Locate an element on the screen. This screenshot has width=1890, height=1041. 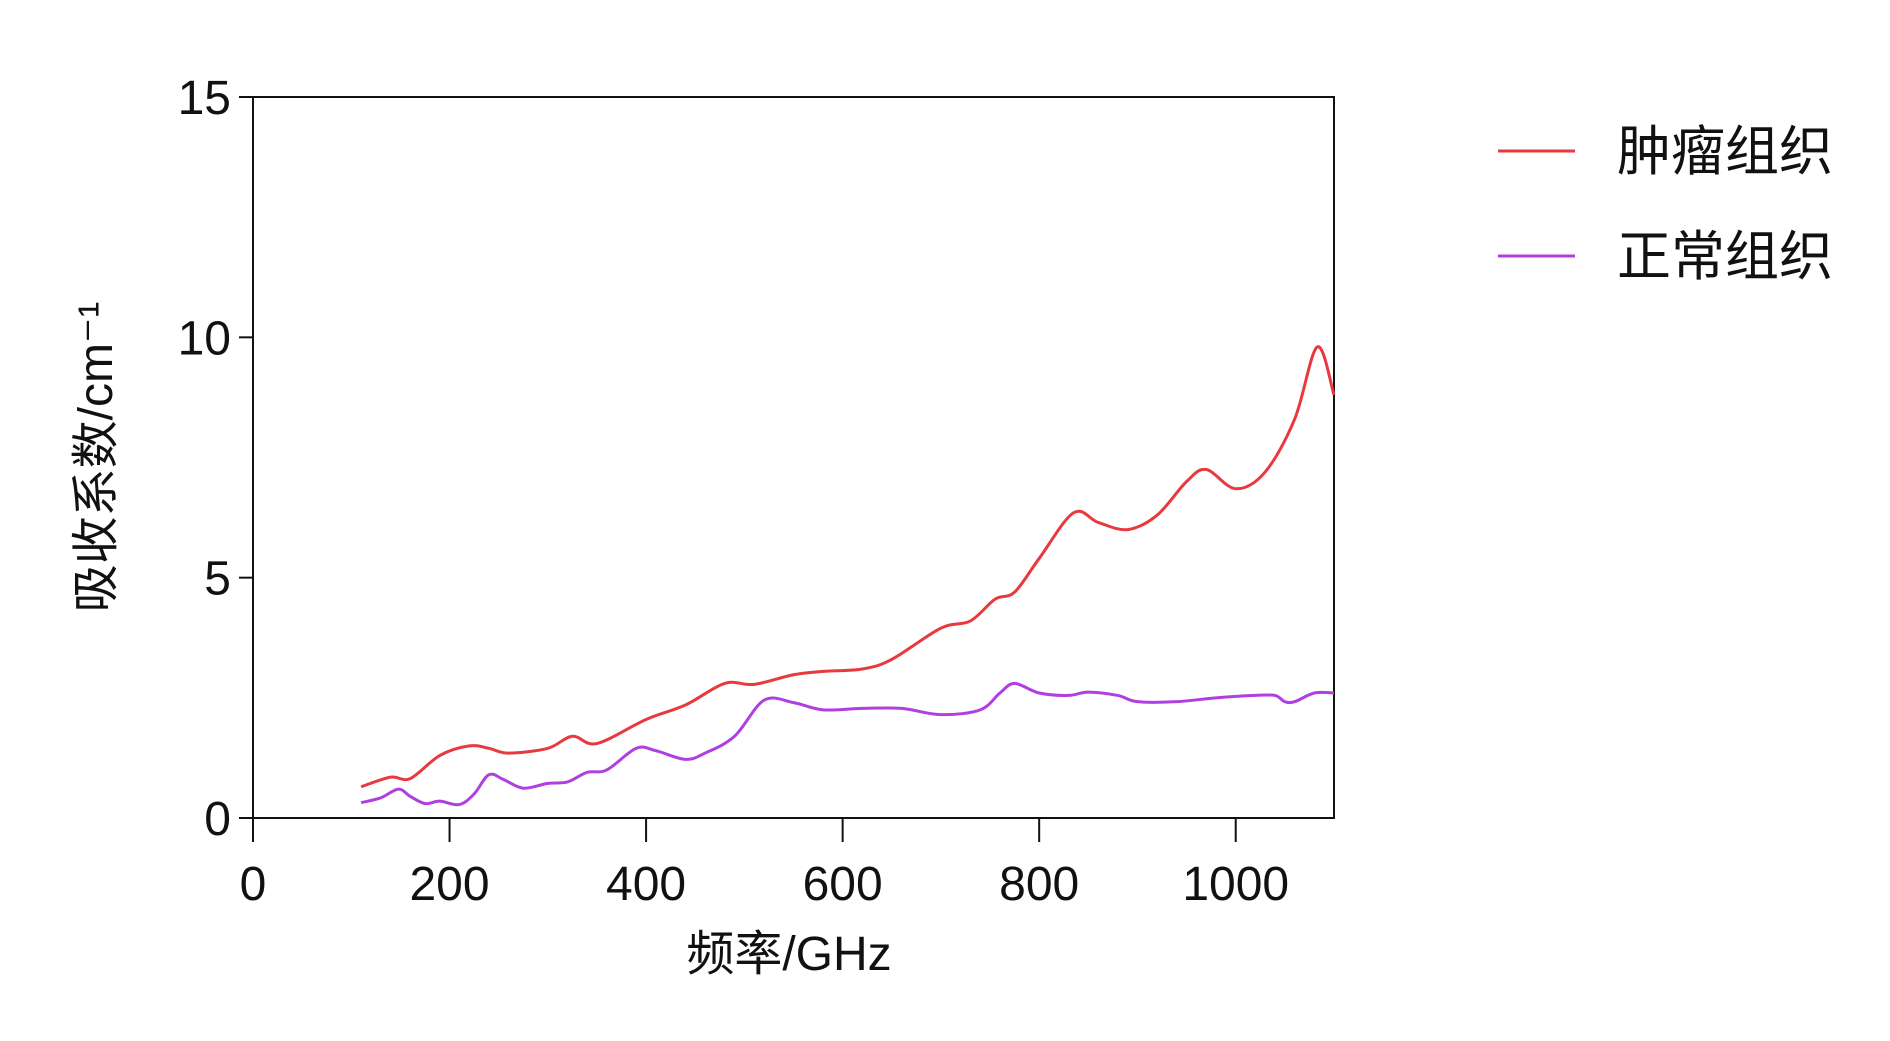
y-tick-label: 10 is located at coordinates (204, 338).